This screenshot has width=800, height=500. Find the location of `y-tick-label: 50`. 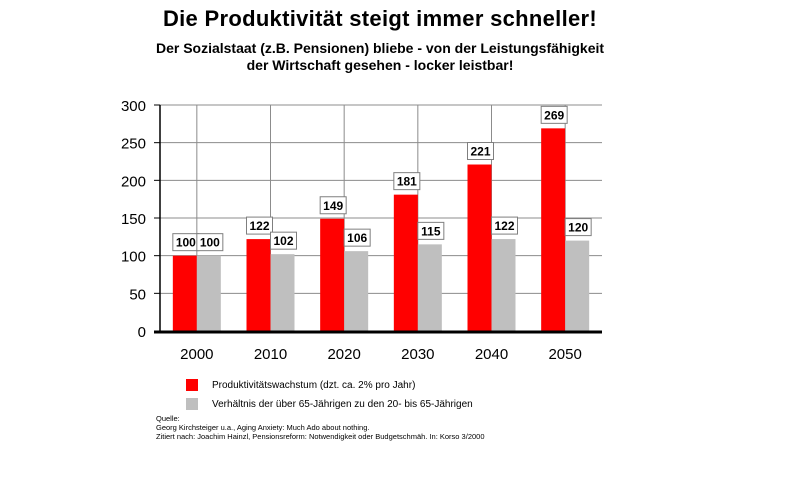

y-tick-label: 50 is located at coordinates (137, 294).